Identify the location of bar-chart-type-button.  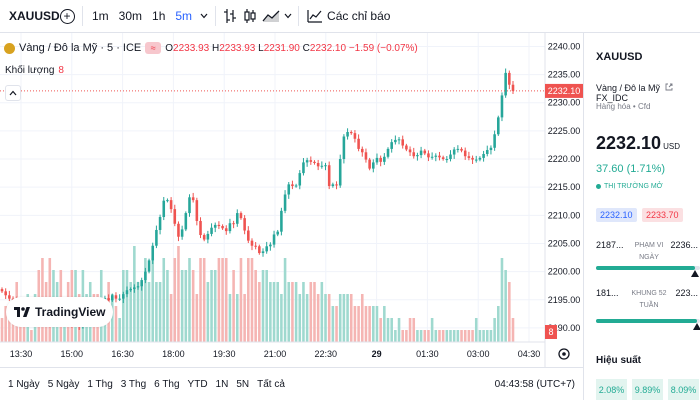
(230, 16).